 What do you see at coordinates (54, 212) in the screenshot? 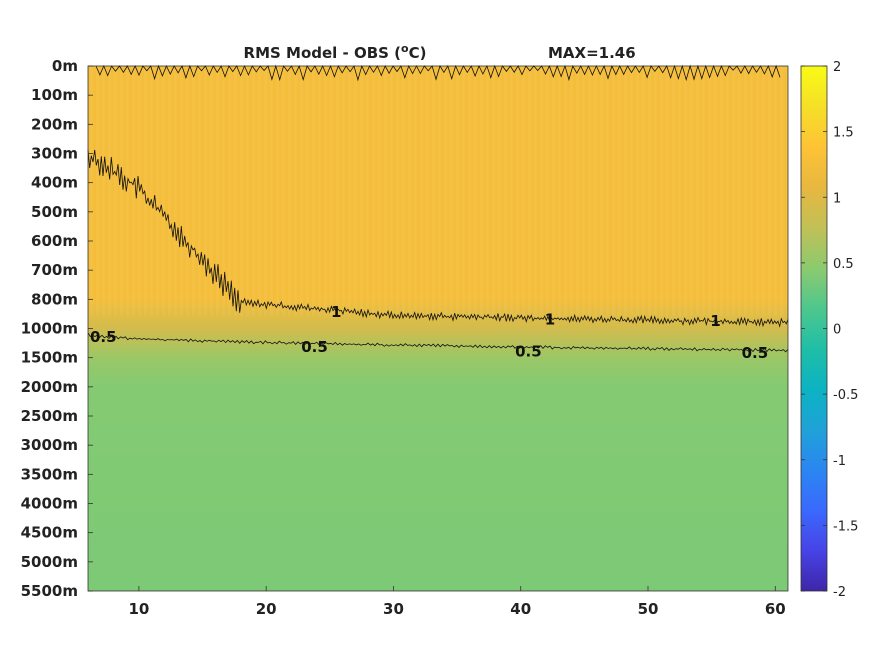
I see `y-tick-label: 500m` at bounding box center [54, 212].